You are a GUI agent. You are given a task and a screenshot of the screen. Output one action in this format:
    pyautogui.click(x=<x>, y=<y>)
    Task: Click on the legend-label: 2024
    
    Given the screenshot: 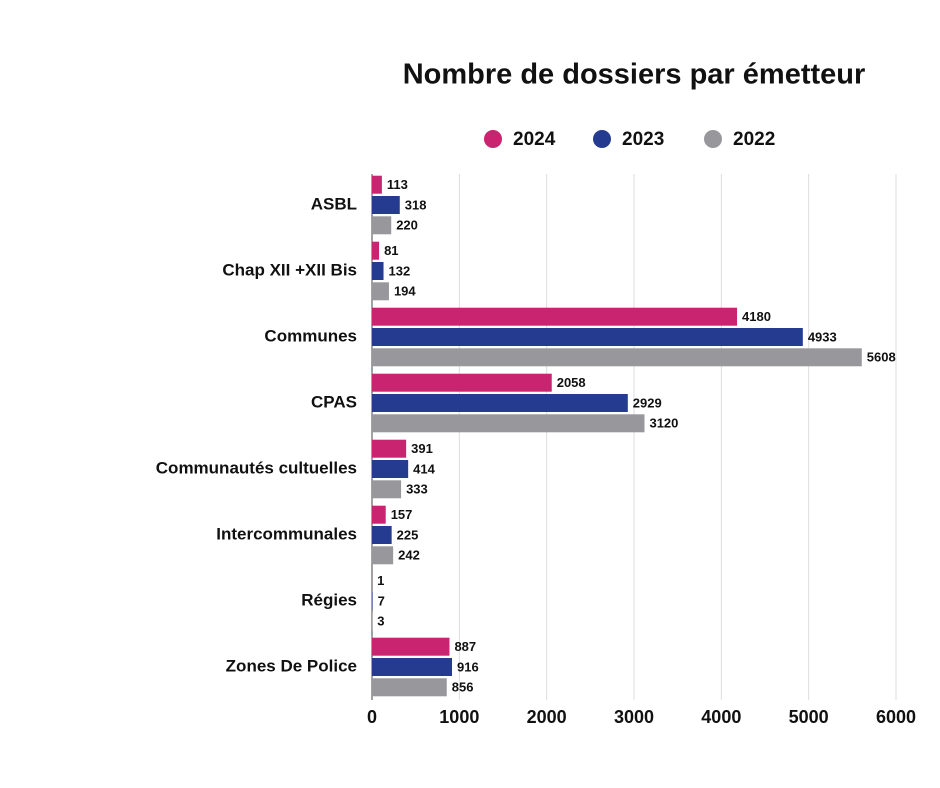 What is the action you would take?
    pyautogui.click(x=534, y=139)
    